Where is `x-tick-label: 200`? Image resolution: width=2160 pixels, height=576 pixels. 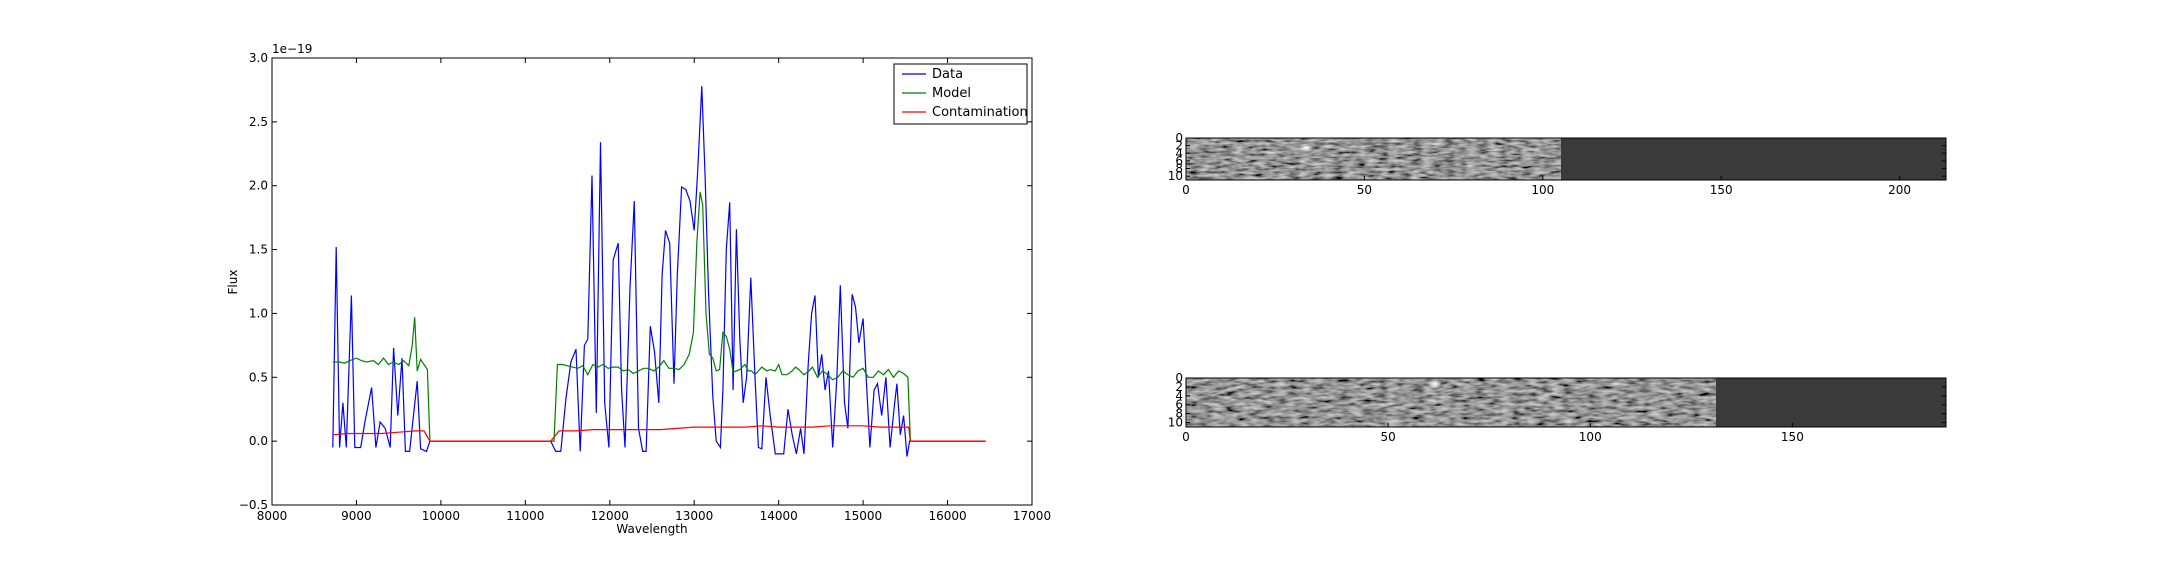
x-tick-label: 200 is located at coordinates (1899, 190).